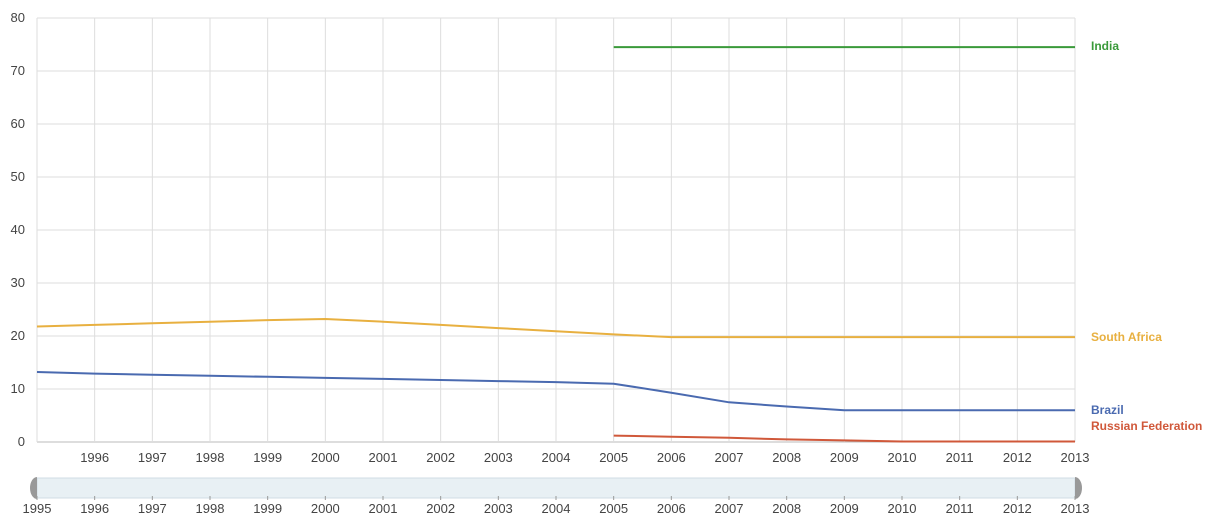 This screenshot has width=1227, height=517. What do you see at coordinates (555, 328) in the screenshot?
I see `series-line-south-africa` at bounding box center [555, 328].